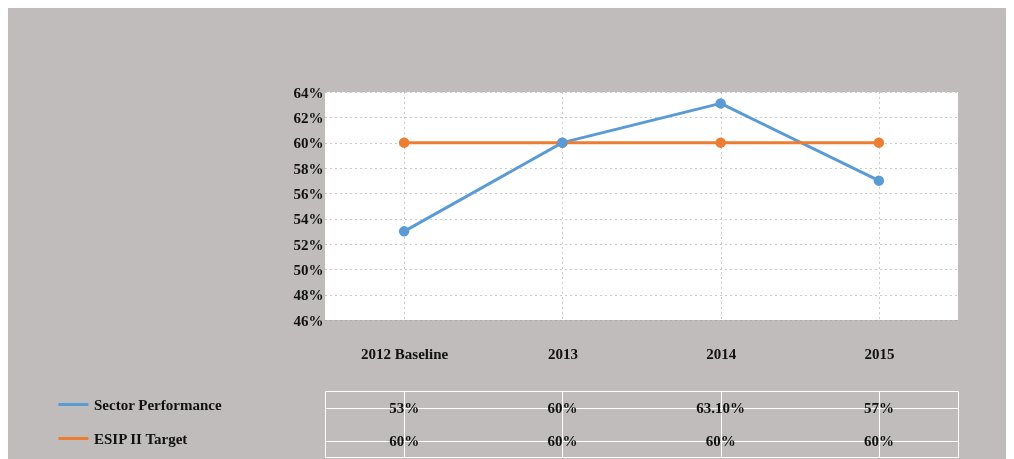 Image resolution: width=1014 pixels, height=459 pixels. What do you see at coordinates (562, 353) in the screenshot?
I see `x-tick-label: 2013` at bounding box center [562, 353].